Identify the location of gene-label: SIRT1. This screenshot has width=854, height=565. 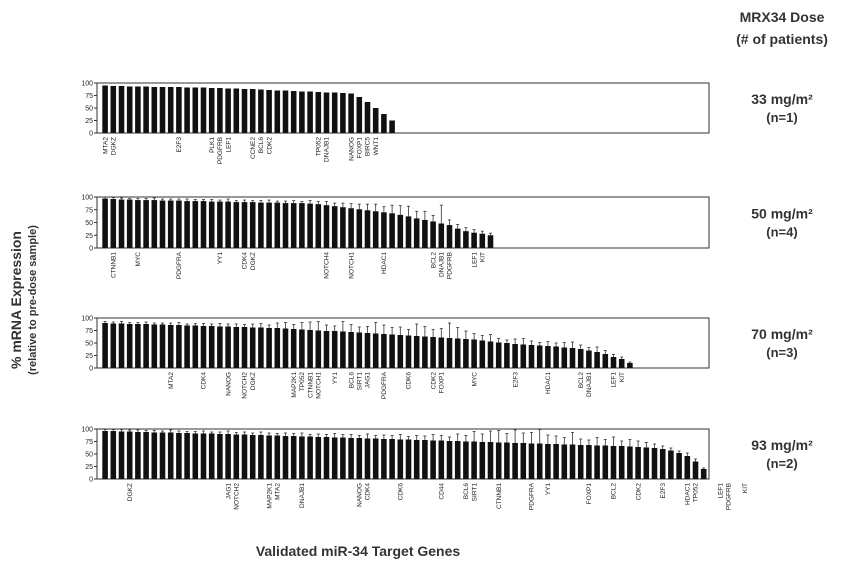
(360, 381).